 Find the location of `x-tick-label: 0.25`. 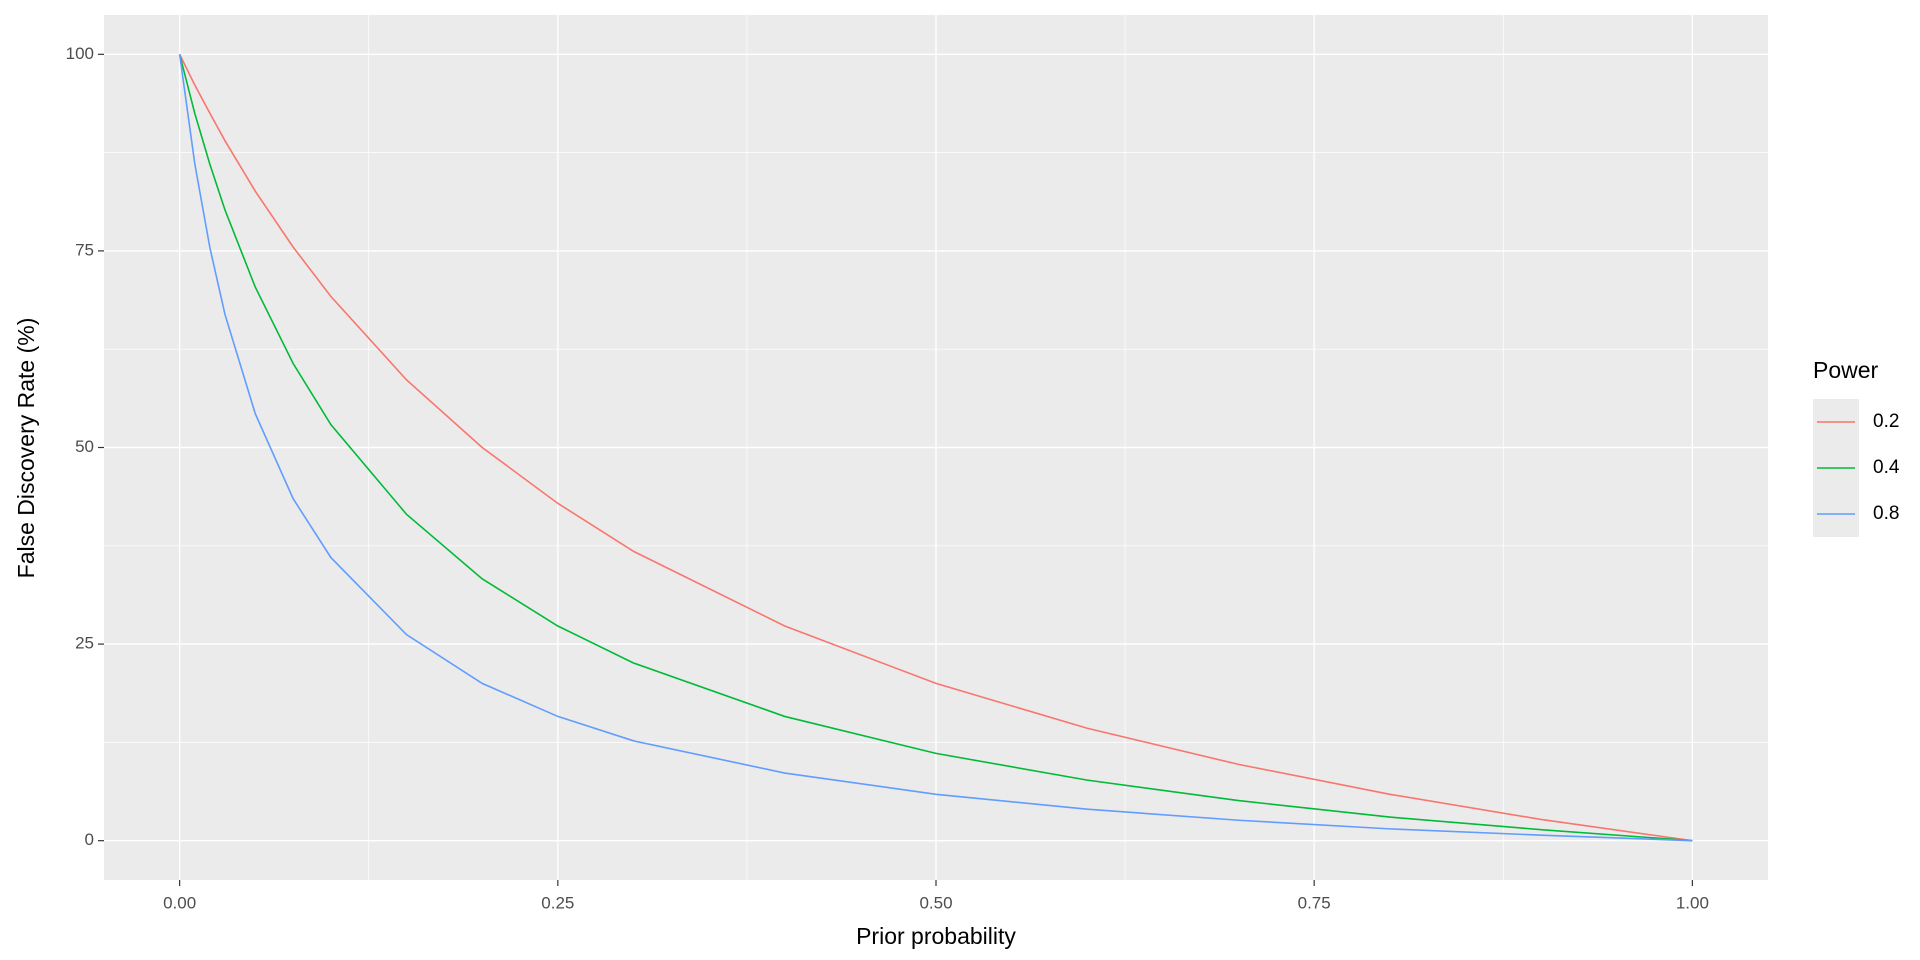

x-tick-label: 0.25 is located at coordinates (557, 902).